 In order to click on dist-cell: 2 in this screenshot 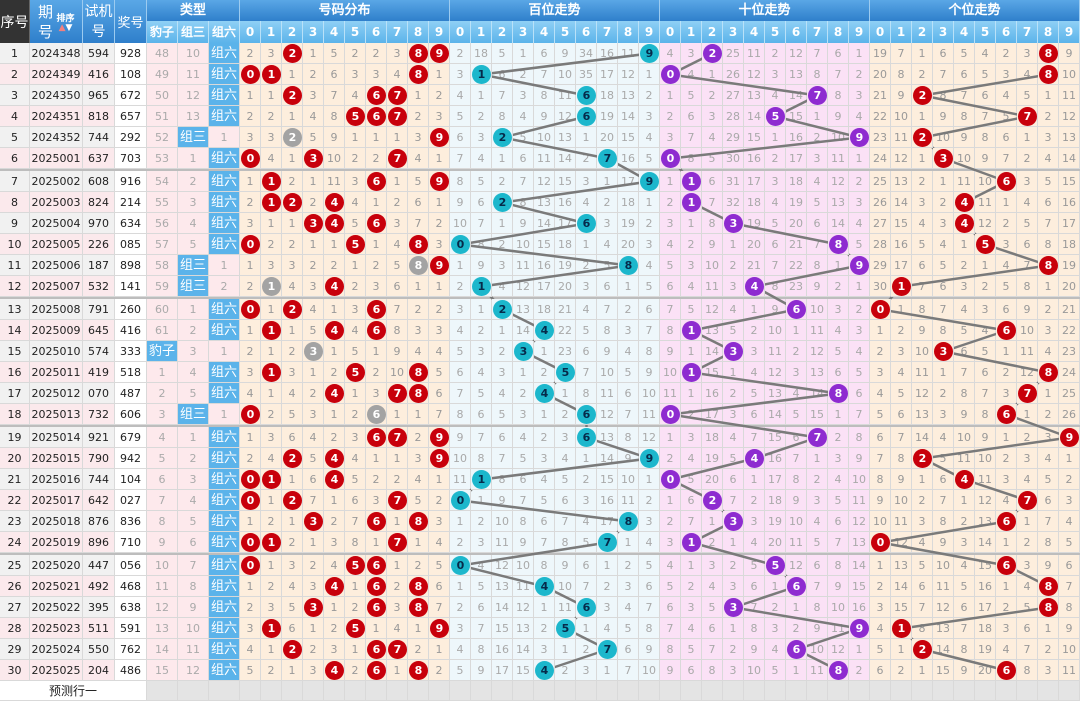, I will do `click(250, 351)`.